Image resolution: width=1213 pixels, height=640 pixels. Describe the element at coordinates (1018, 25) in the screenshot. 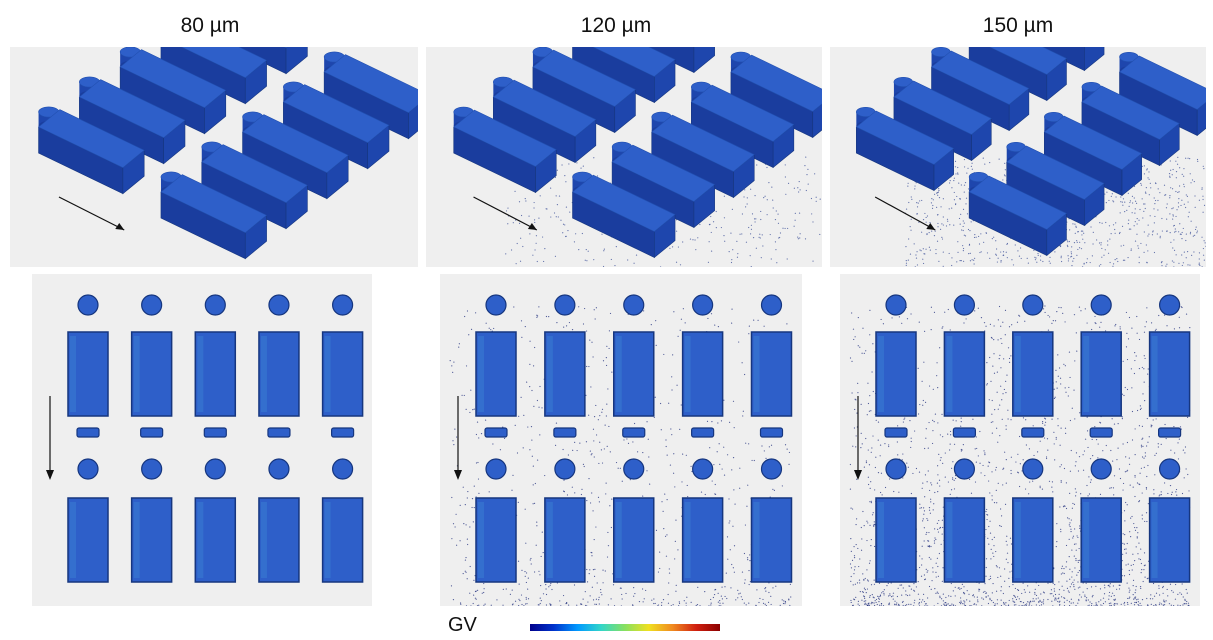

I see `column-title-150: 150 µm` at that location.